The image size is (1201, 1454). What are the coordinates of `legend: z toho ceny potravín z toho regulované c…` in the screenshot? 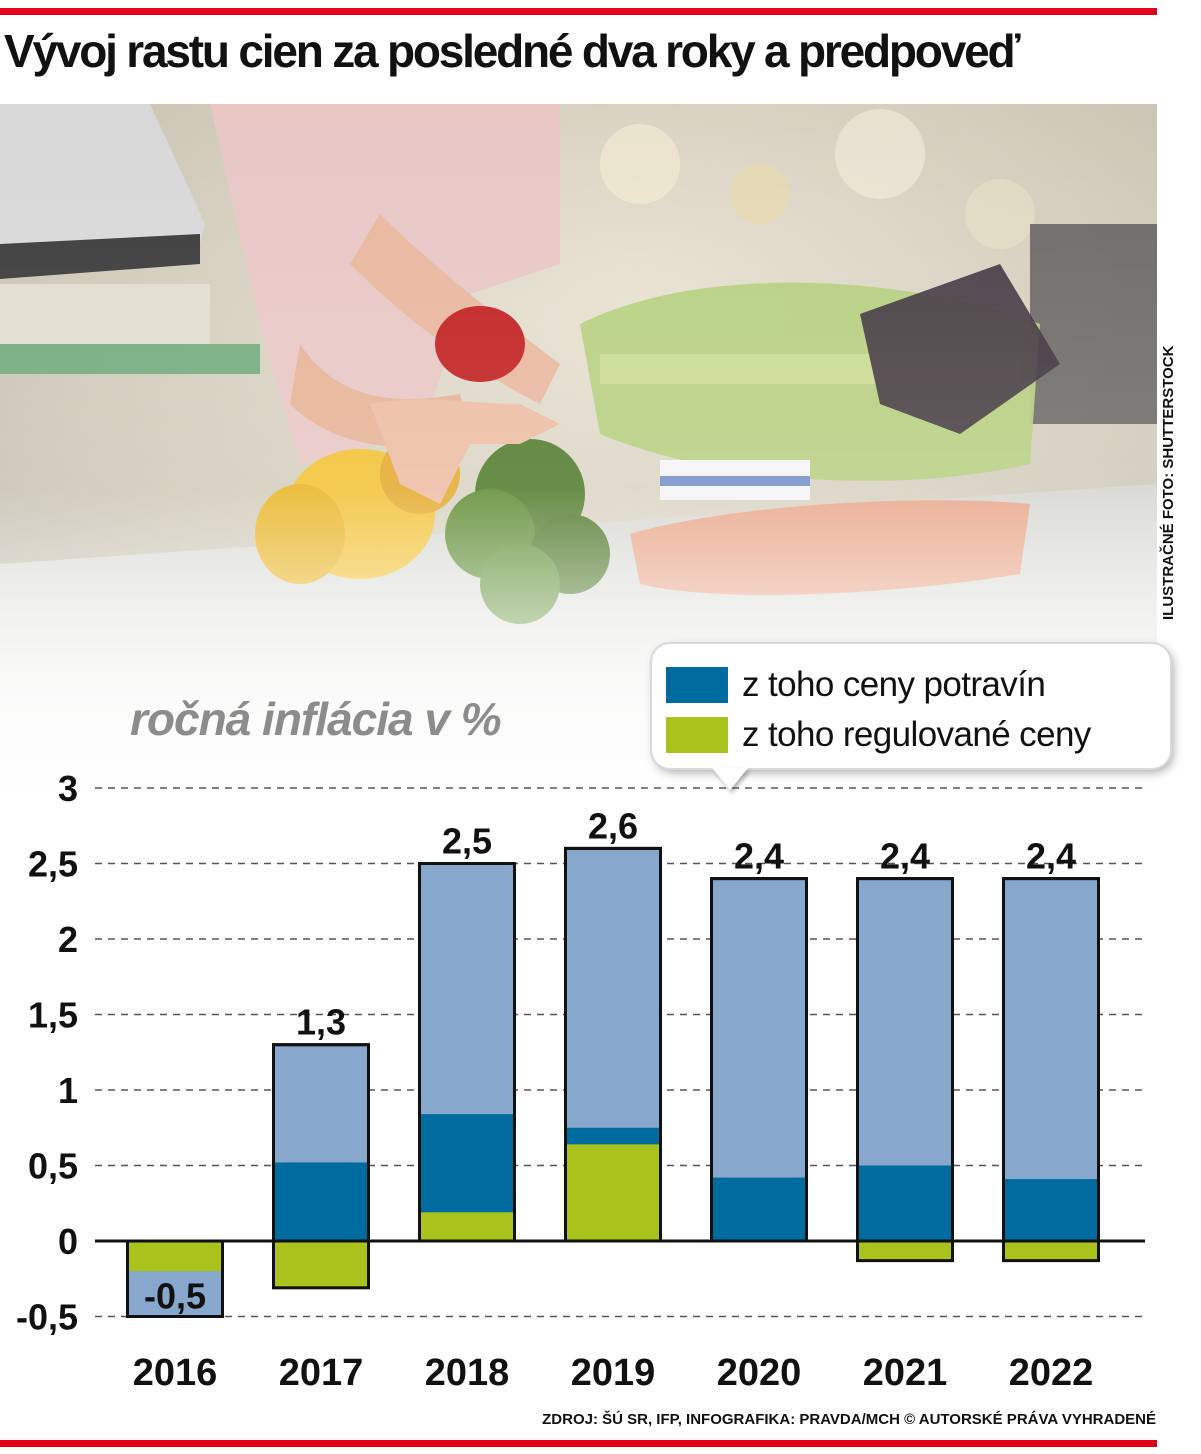 It's located at (911, 717).